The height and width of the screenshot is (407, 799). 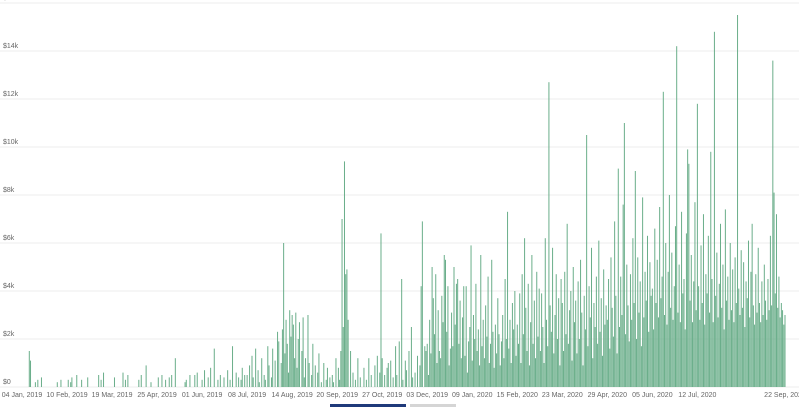 What do you see at coordinates (433, 405) in the screenshot?
I see `scrollbar-track` at bounding box center [433, 405].